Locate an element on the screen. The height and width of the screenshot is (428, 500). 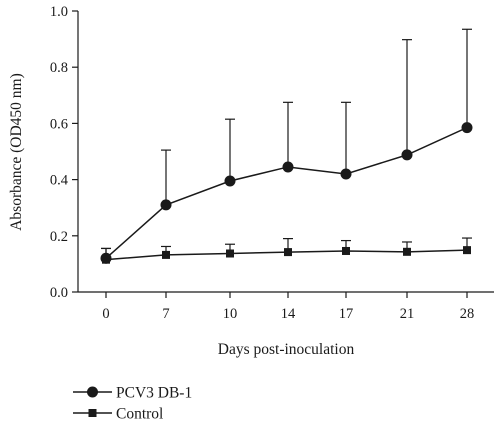
y-tick-label: 0.2 is located at coordinates (59, 237).